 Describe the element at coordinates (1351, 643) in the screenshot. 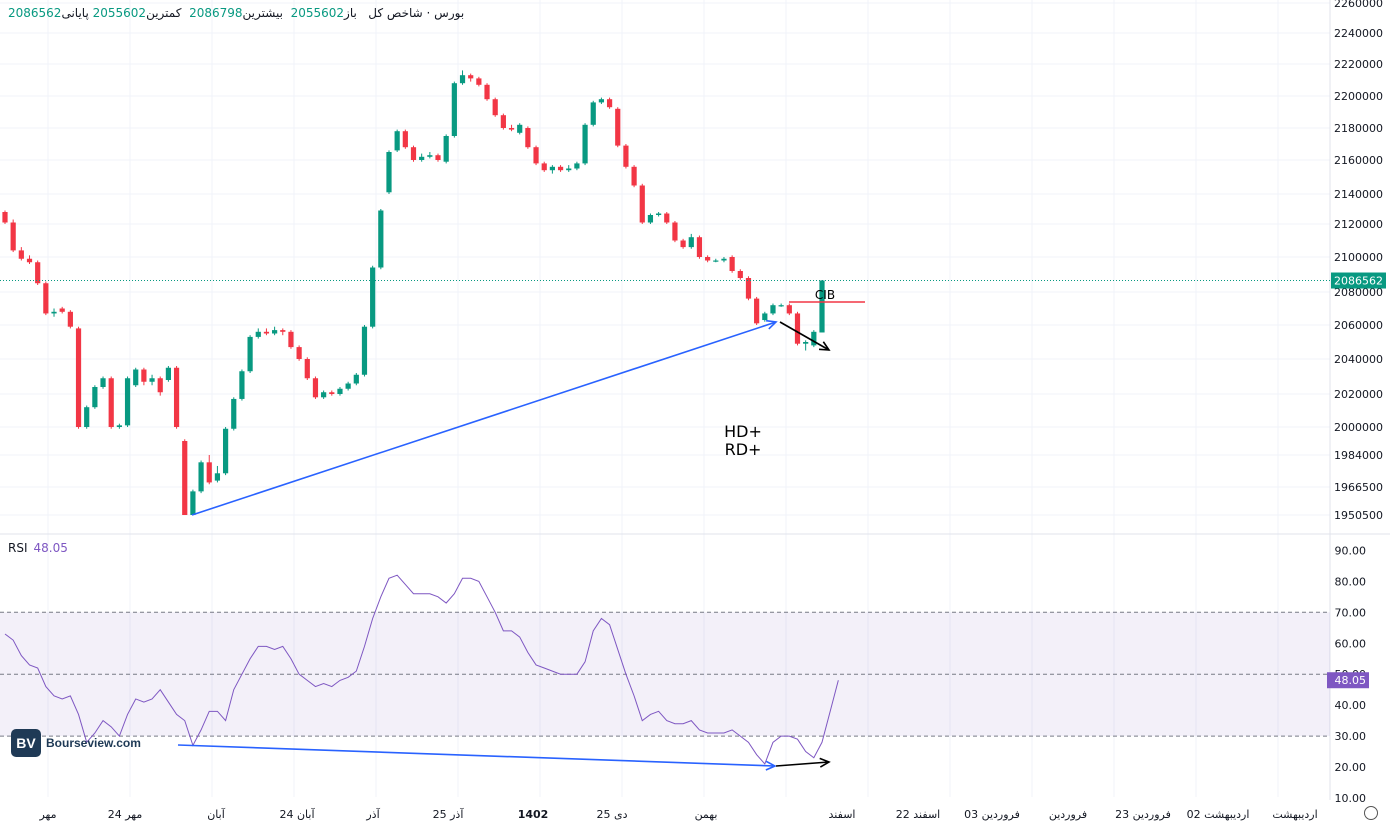

I see `rsi-tick: 60.00` at that location.